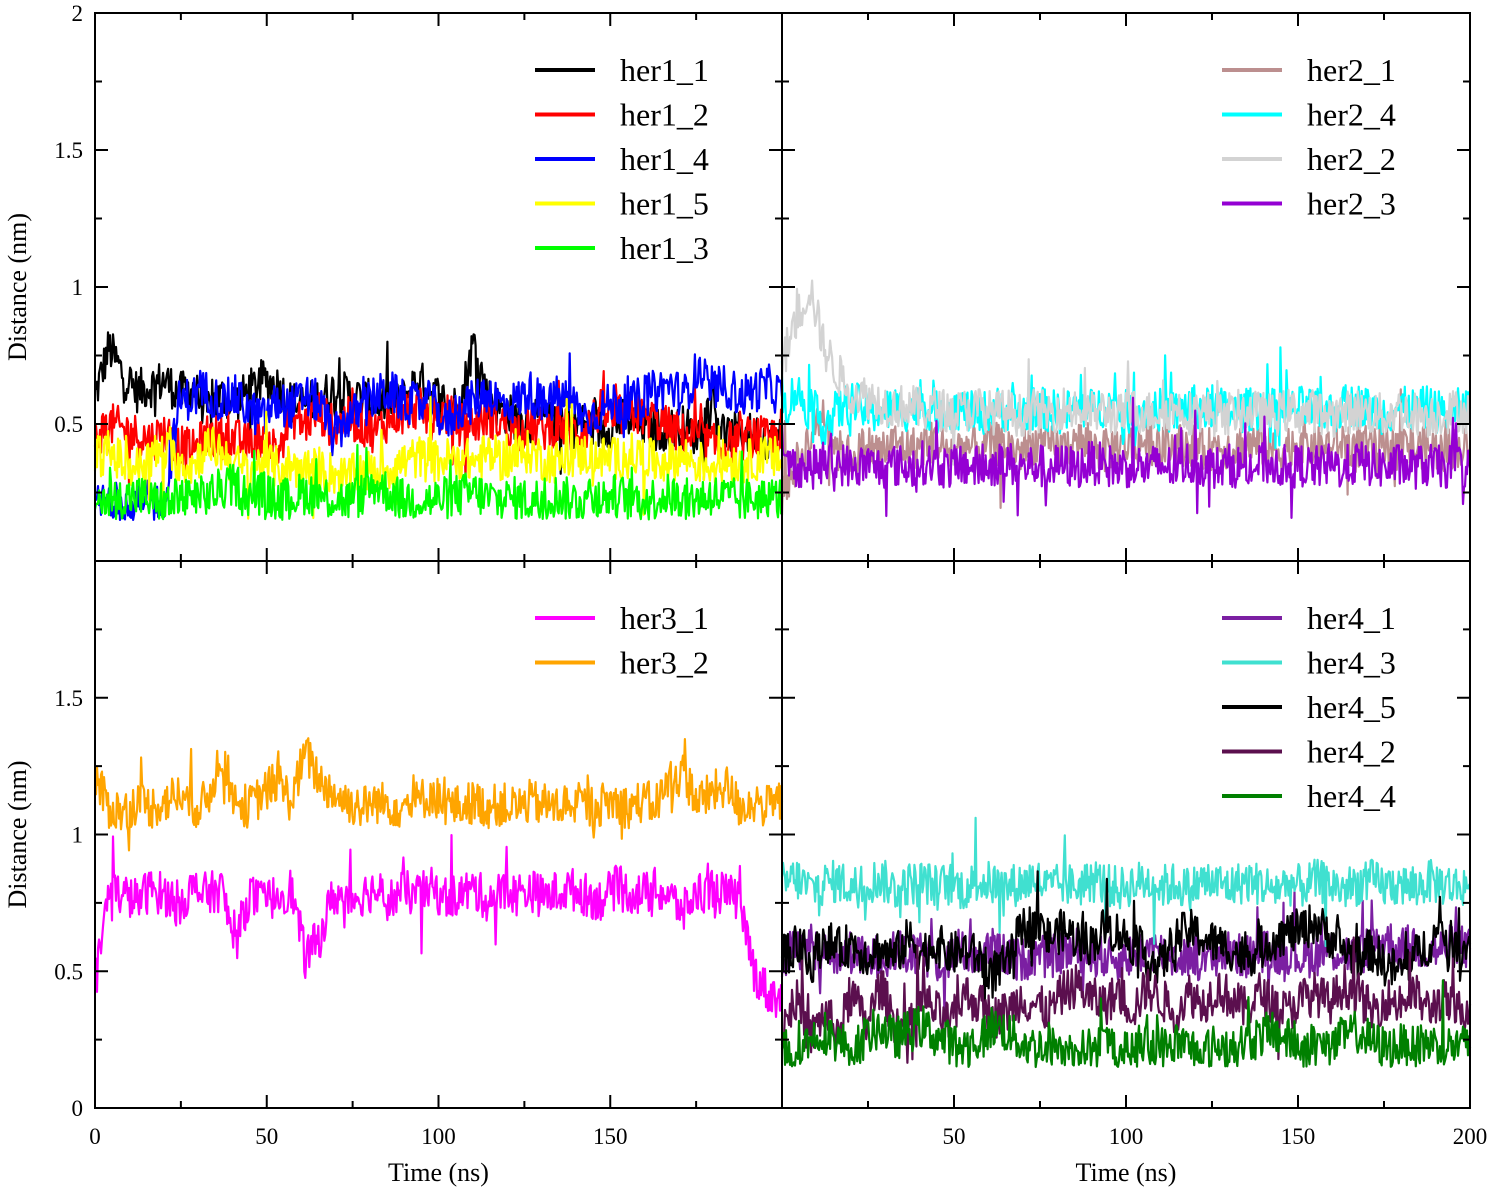 Image resolution: width=1498 pixels, height=1193 pixels. I want to click on legend-label-her4_5: her4_5, so click(1351, 707).